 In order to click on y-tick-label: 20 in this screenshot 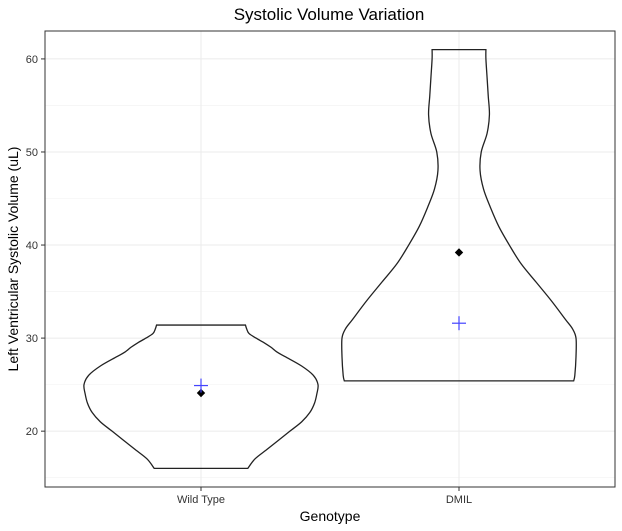, I will do `click(32, 432)`.